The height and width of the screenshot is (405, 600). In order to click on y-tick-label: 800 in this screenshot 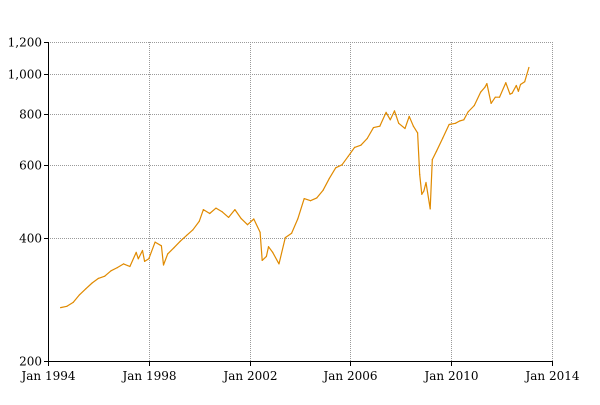, I will do `click(30, 115)`.